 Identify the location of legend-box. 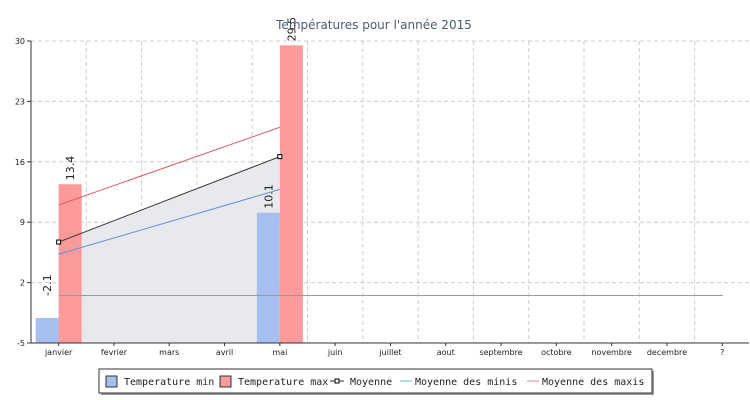
(375, 381).